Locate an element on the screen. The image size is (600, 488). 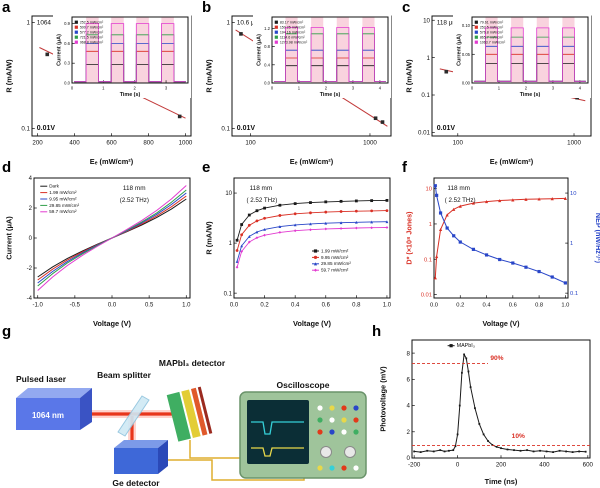
svg-text: 8 is located at coordinates (409, 353).